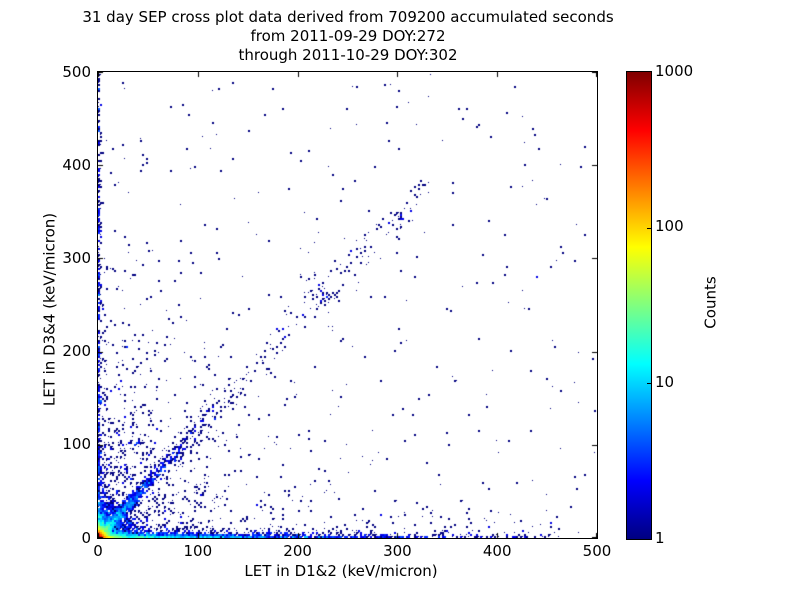  Describe the element at coordinates (76, 165) in the screenshot. I see `y-tick-label: 400` at that location.